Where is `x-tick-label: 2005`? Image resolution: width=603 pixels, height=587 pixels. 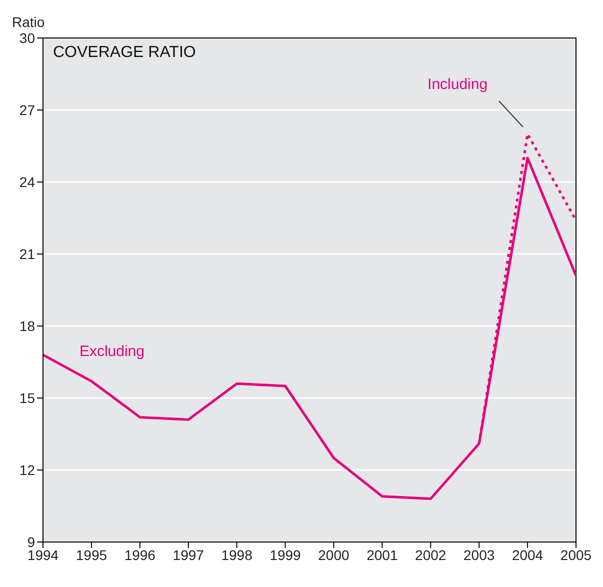
x-tick-label: 2005 is located at coordinates (576, 554).